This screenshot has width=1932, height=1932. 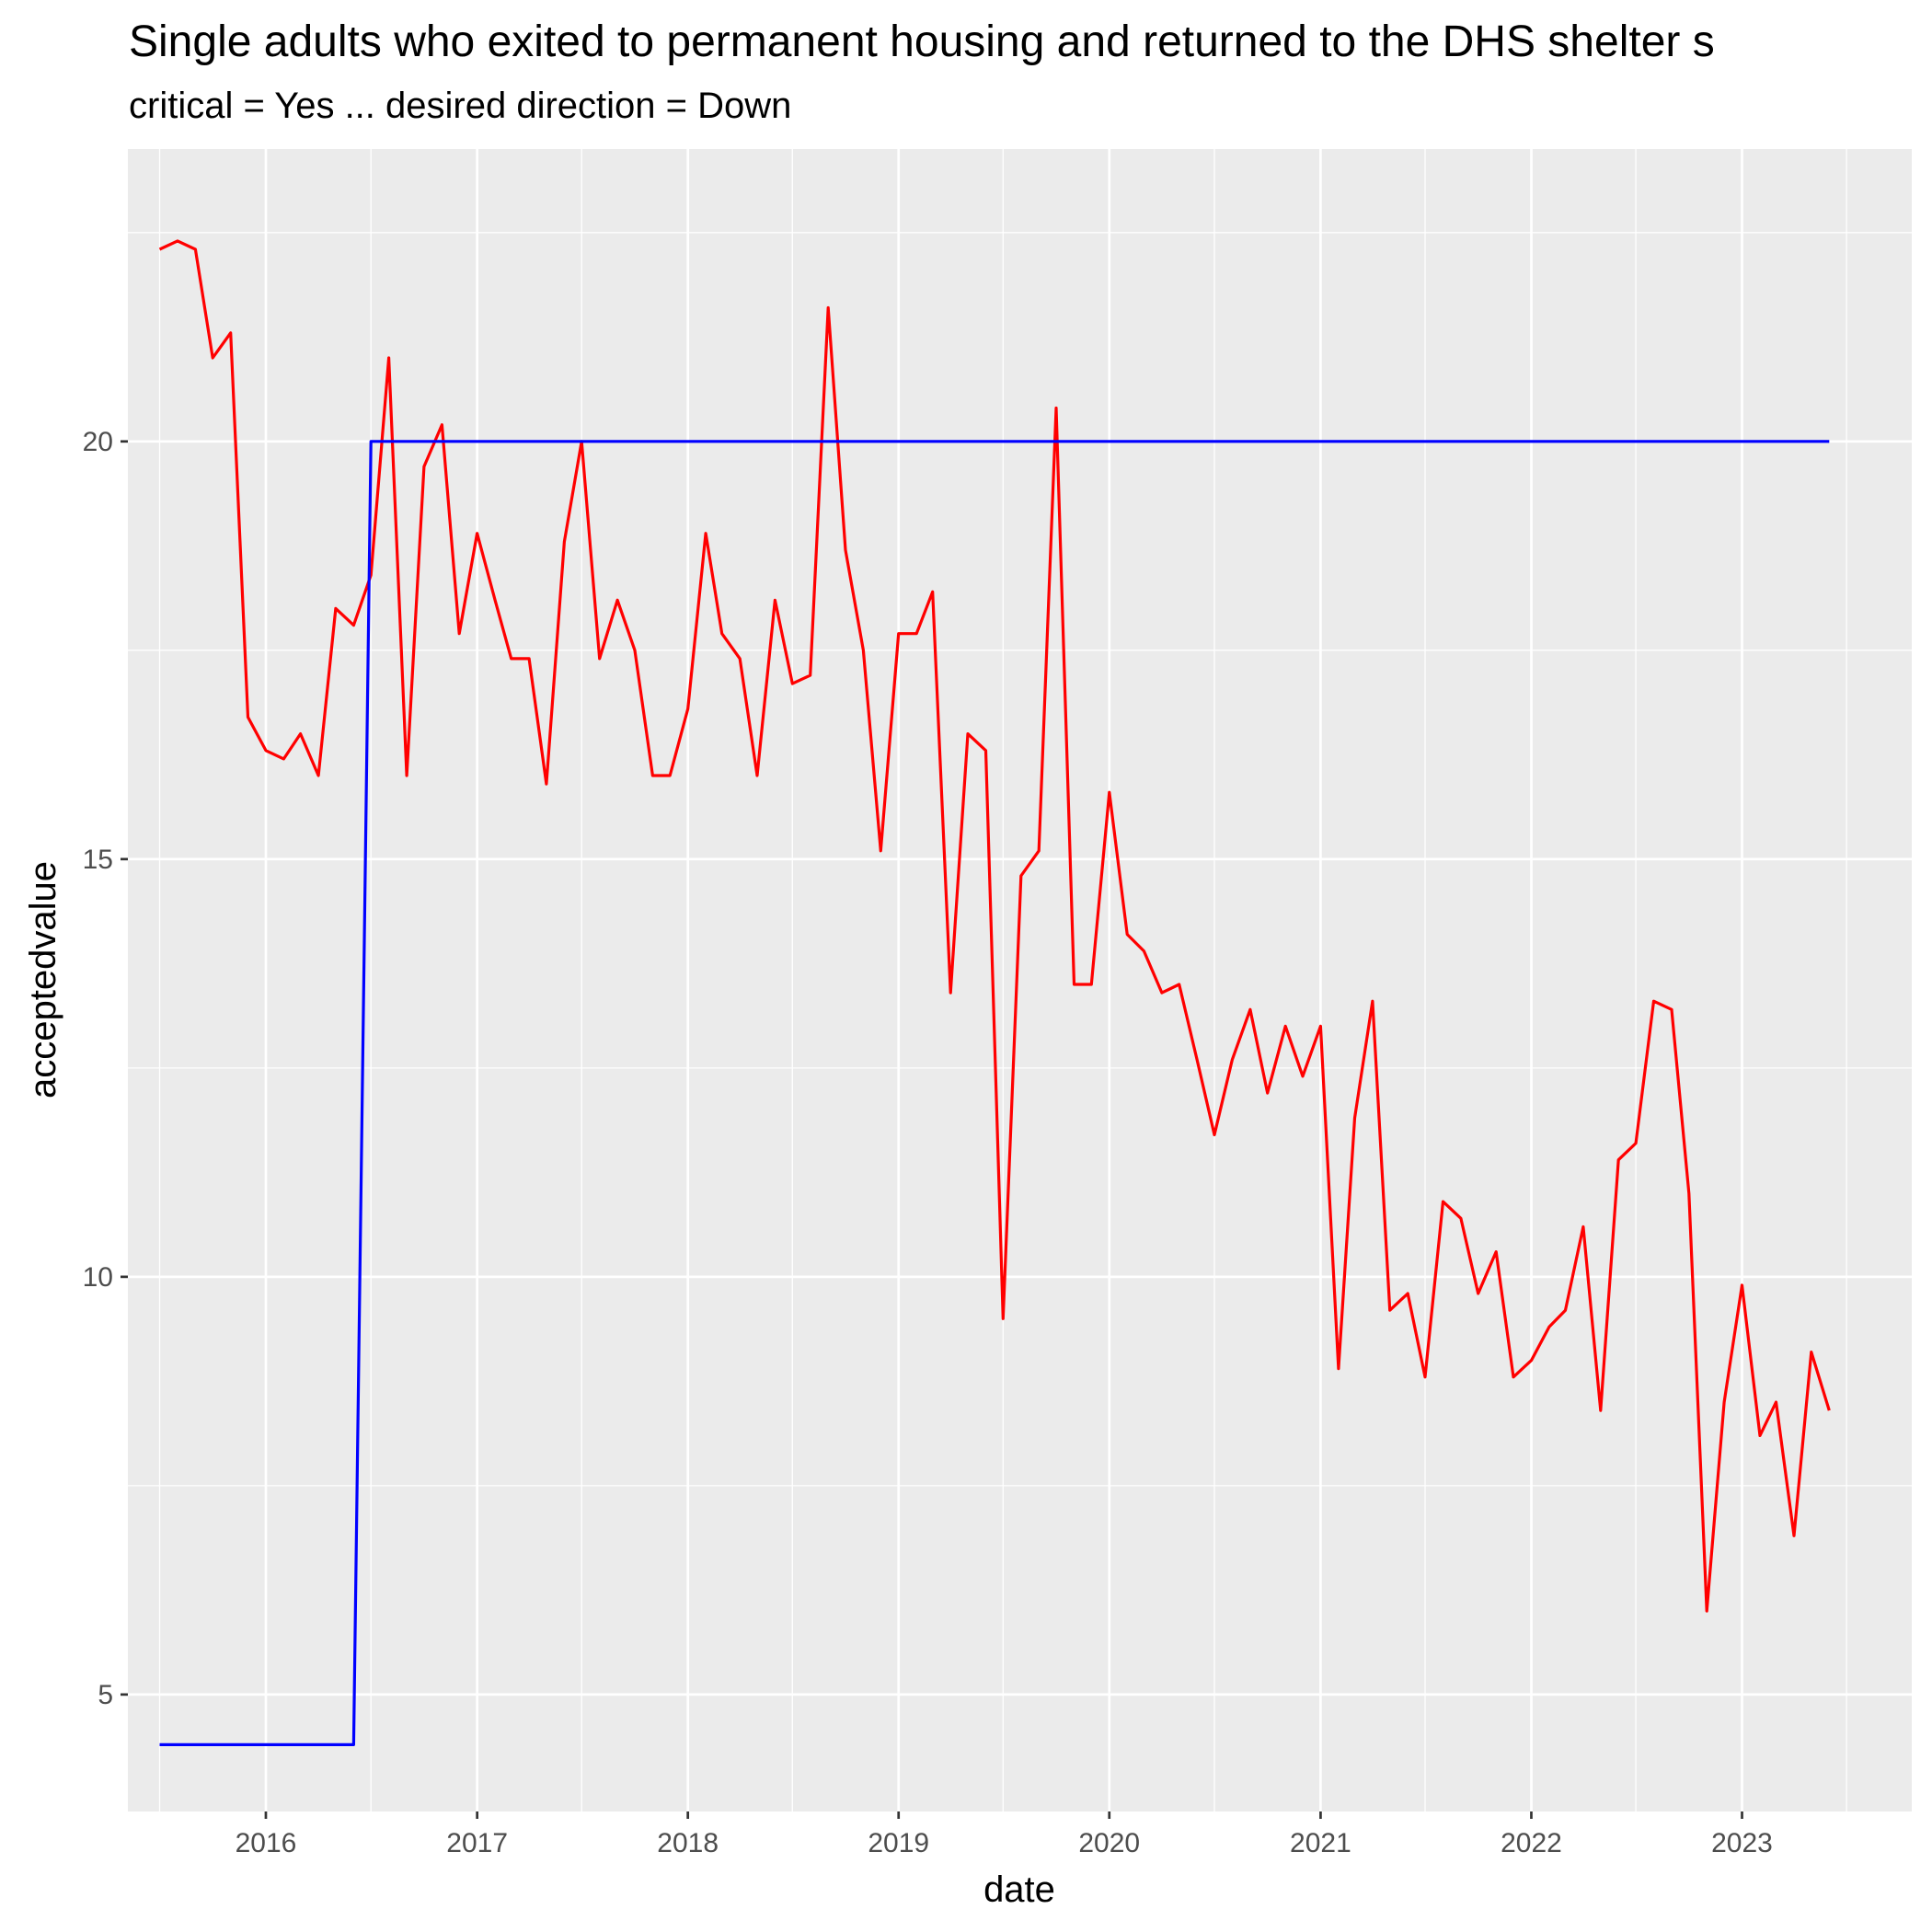 What do you see at coordinates (98, 1277) in the screenshot?
I see `y-tick-label: 10` at bounding box center [98, 1277].